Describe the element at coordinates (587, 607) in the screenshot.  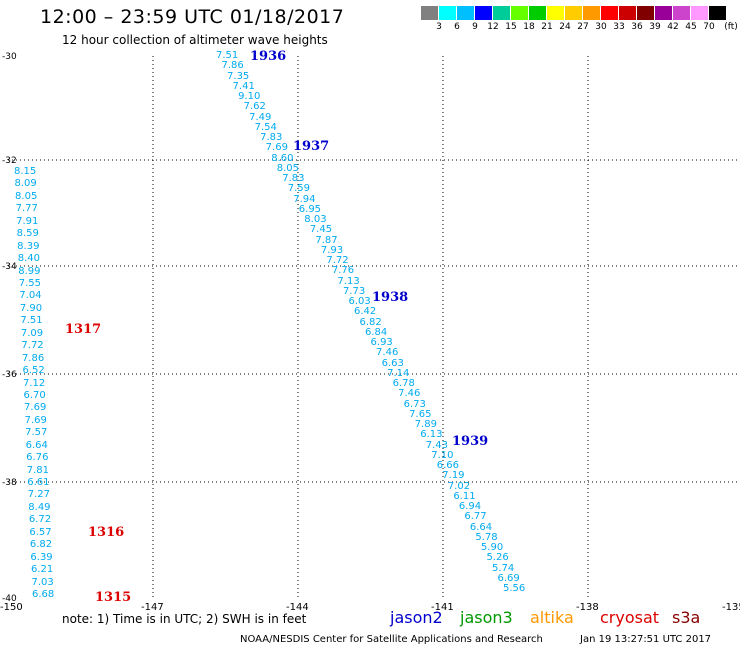
I see `lon-tick-label: -138` at that location.